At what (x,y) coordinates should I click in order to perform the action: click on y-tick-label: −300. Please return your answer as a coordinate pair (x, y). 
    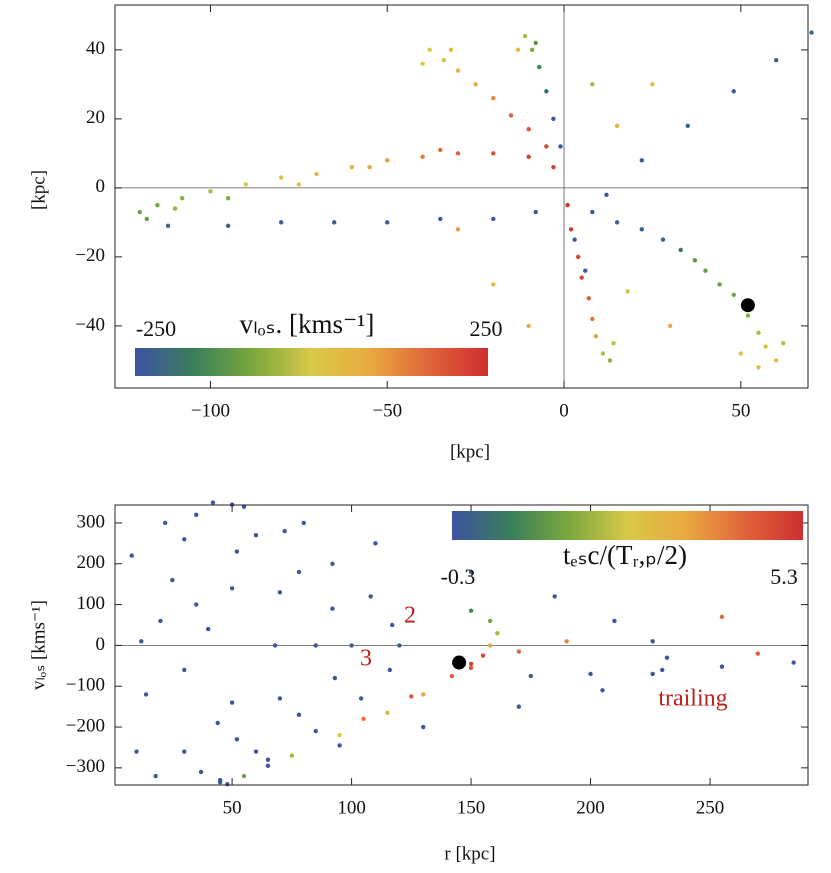
    Looking at the image, I should click on (85, 766).